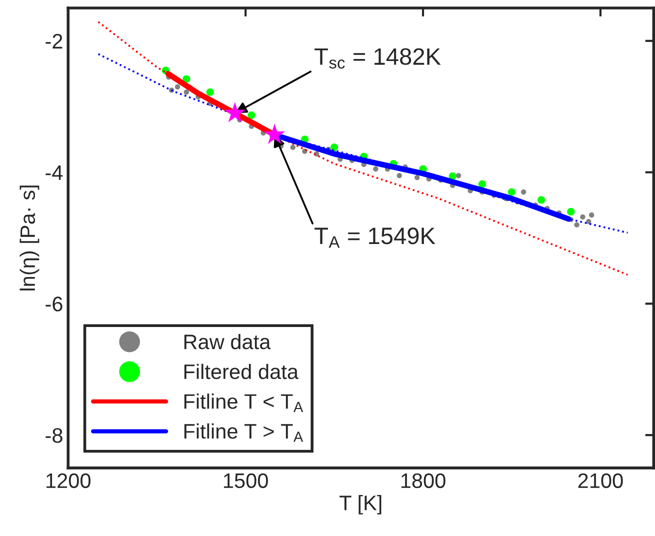 The width and height of the screenshot is (655, 536). Describe the element at coordinates (375, 238) in the screenshot. I see `annotation: T$_{A}$ = 1549K` at that location.